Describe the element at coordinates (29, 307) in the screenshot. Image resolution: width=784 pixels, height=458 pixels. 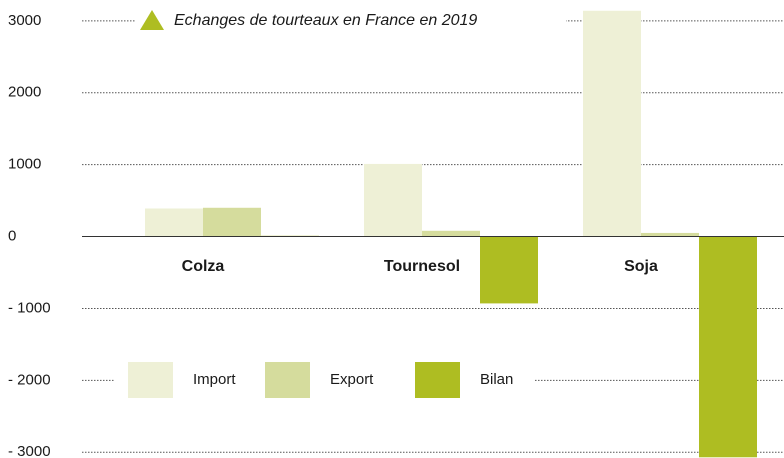
I see `y-tick-label: - 1000` at that location.